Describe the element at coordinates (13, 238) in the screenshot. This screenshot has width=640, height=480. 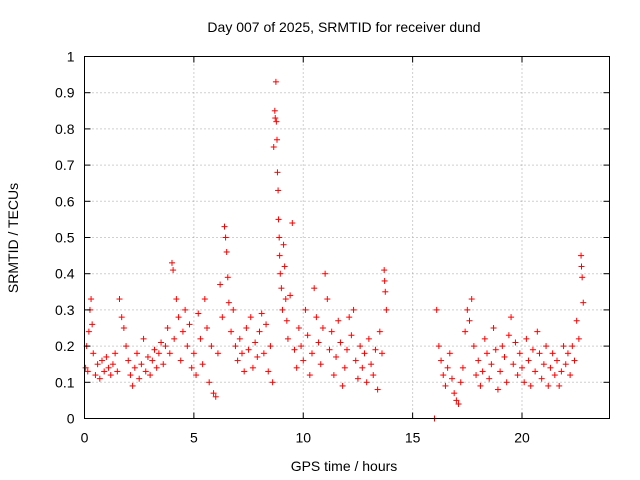
I see `y-axis-label: SRMTID / TECUs` at that location.